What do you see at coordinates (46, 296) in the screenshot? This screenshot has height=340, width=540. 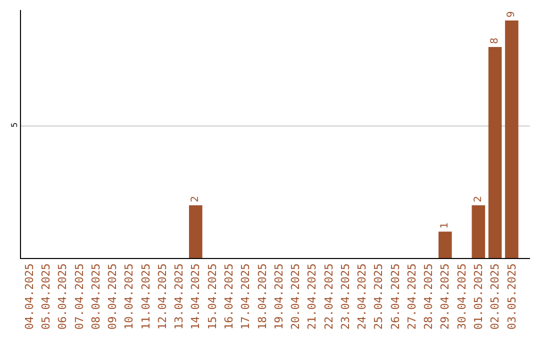 I see `x-tick-label: 05.04.2025` at bounding box center [46, 296].